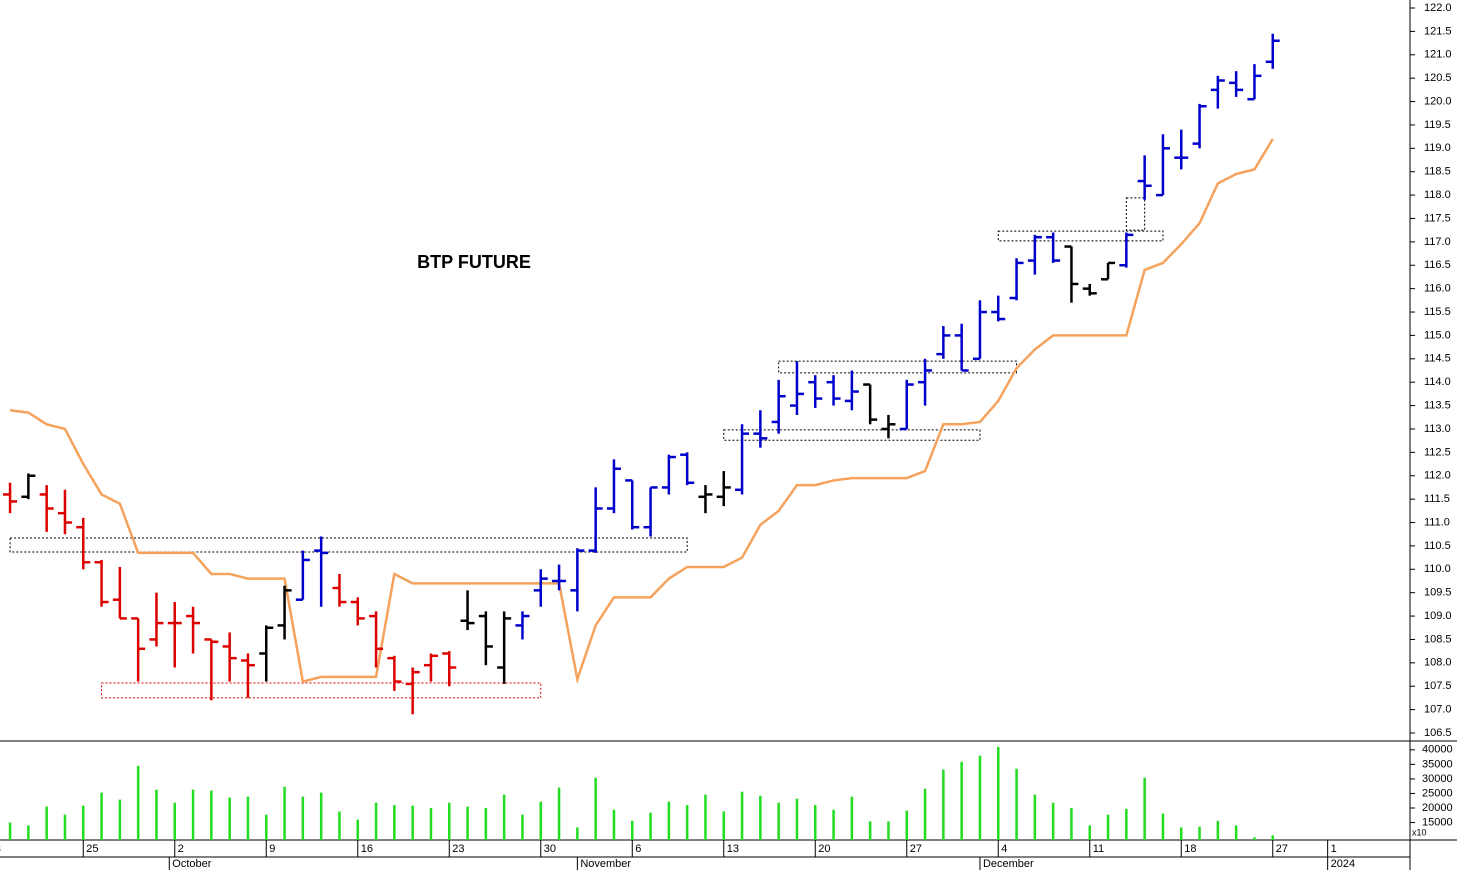  I want to click on x-tick-label: 16, so click(367, 849).